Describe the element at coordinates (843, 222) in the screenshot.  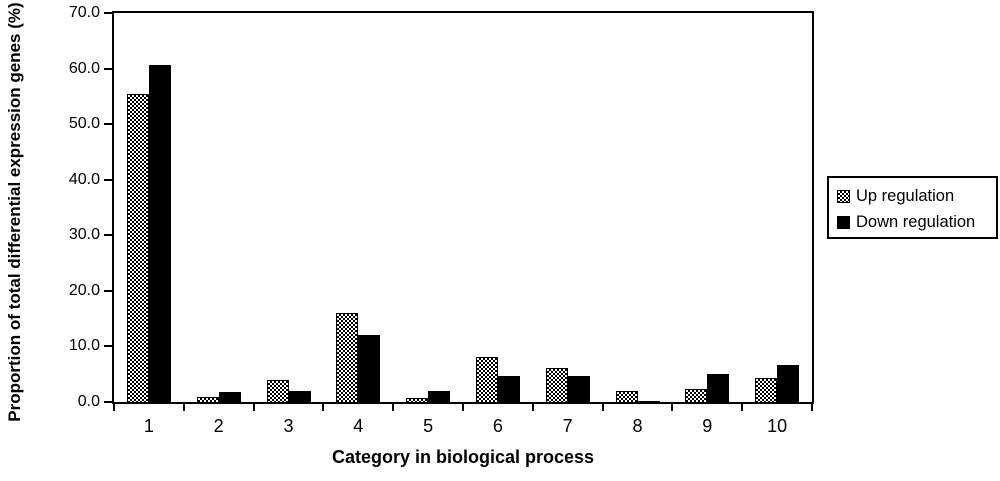
I see `legend-swatch-solid-icon` at that location.